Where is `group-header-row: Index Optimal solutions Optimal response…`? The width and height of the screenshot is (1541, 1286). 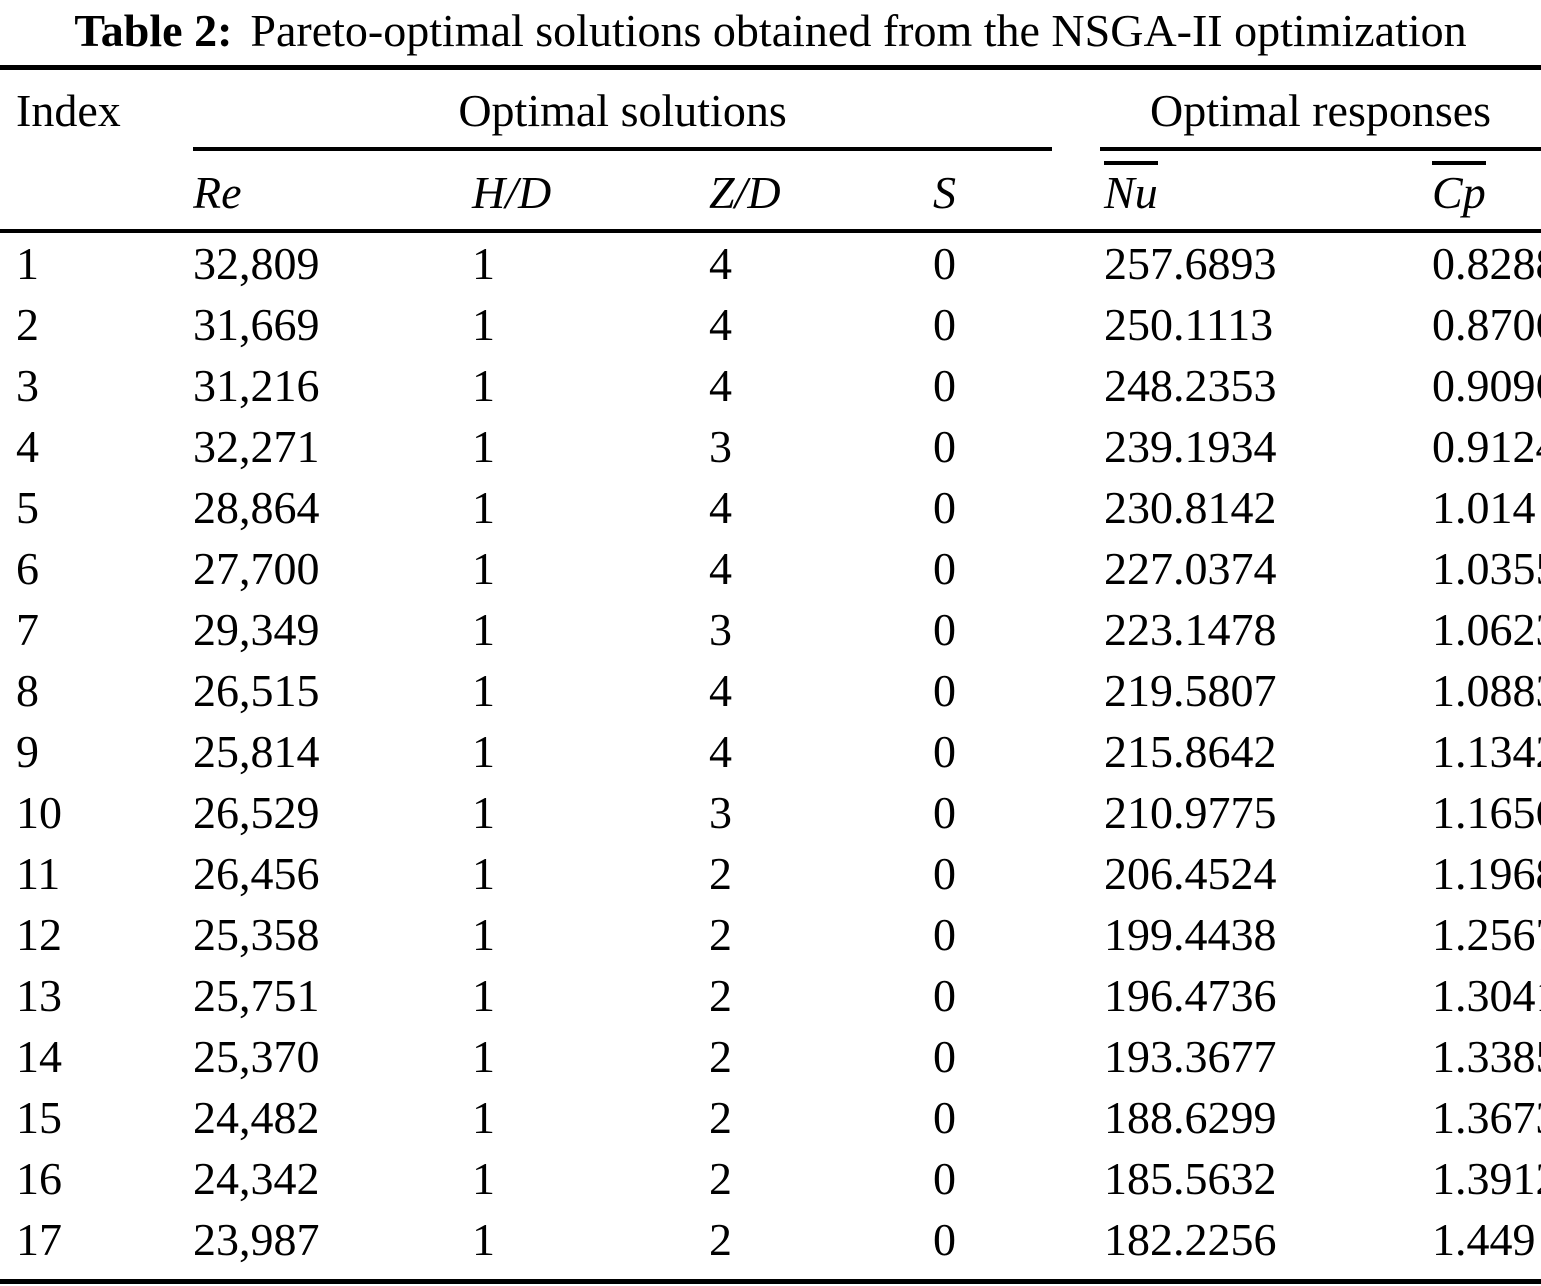
group-header-row: Index Optimal solutions Optimal response… is located at coordinates (770, 150).